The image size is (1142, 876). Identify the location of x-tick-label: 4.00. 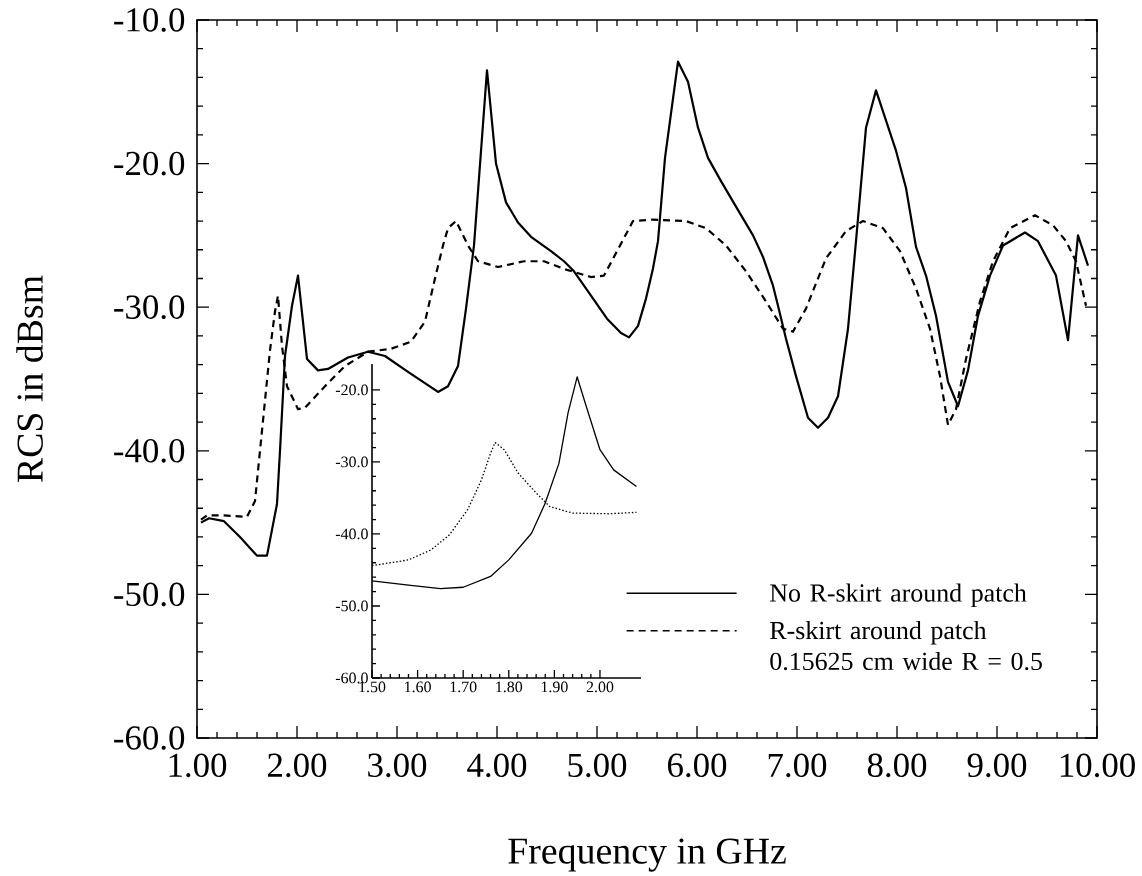
(497, 765).